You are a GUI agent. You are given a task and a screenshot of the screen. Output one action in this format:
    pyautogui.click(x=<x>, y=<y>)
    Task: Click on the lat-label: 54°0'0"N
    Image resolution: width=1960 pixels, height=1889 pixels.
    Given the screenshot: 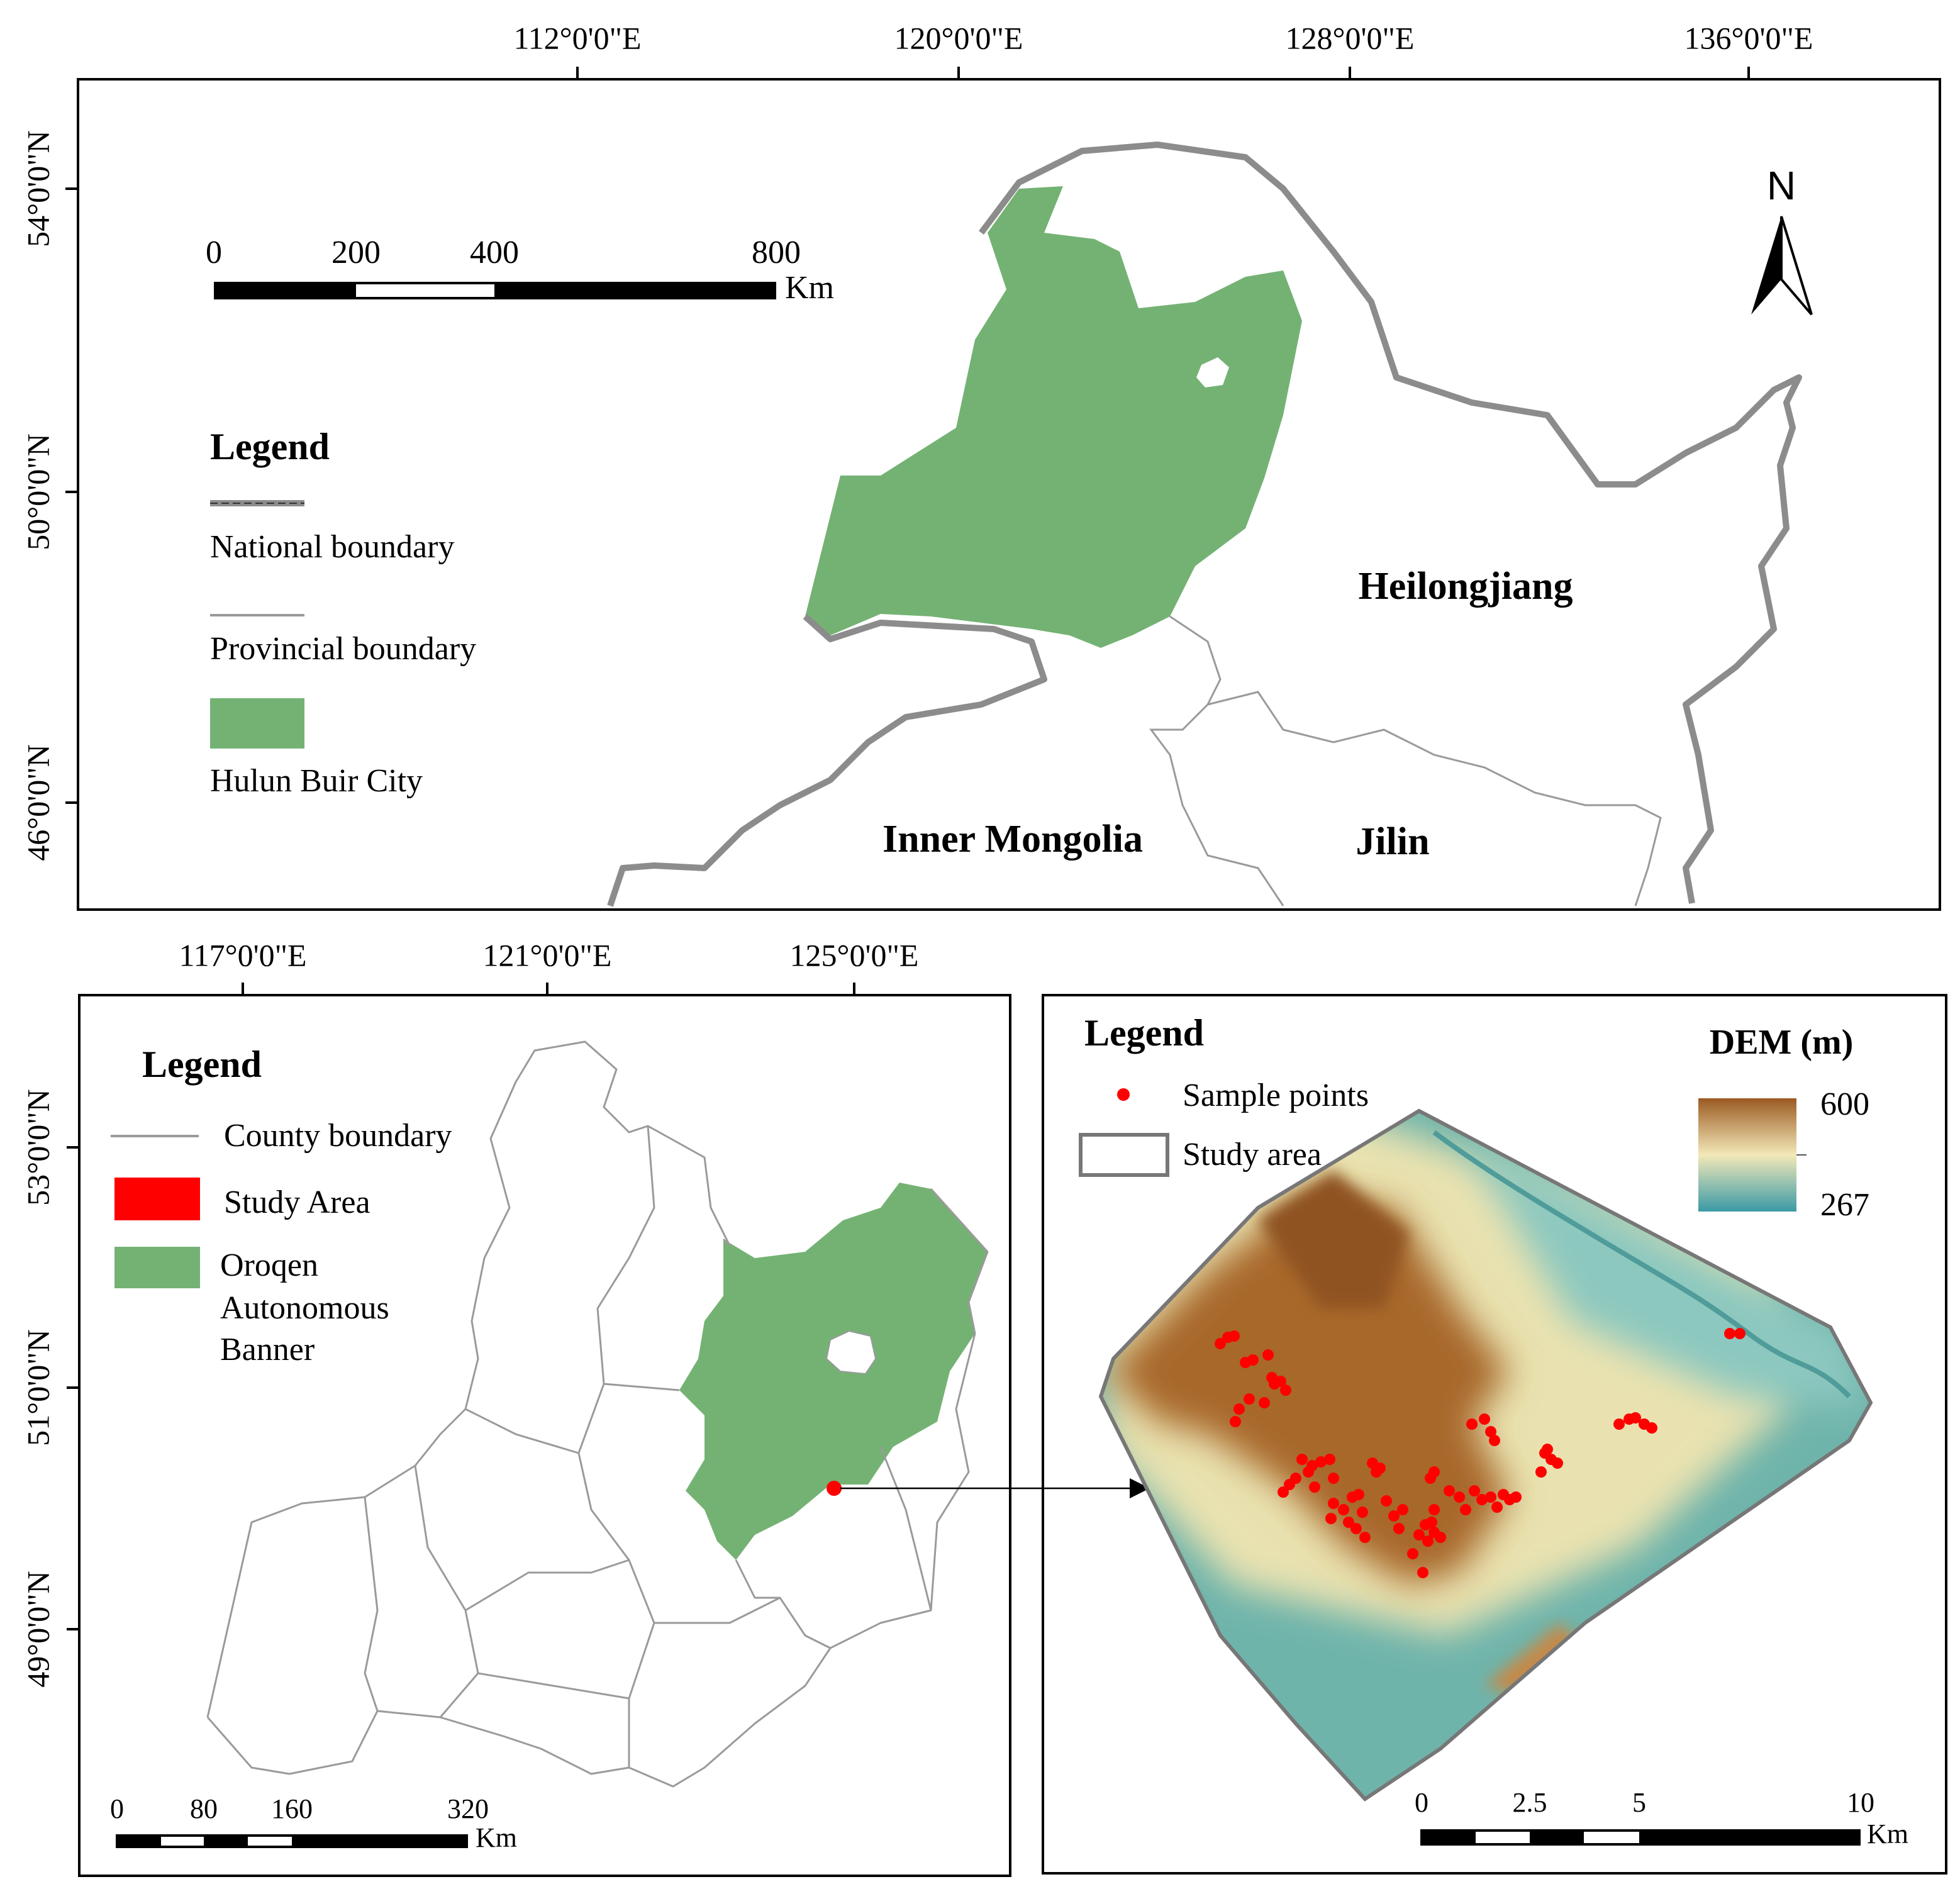 What is the action you would take?
    pyautogui.click(x=37, y=188)
    